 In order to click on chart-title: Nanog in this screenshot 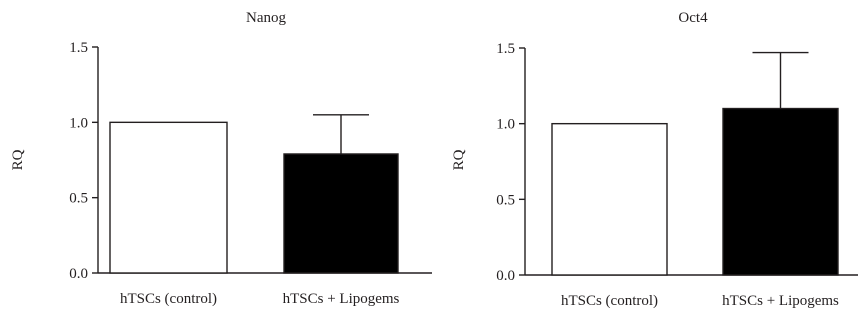, I will do `click(266, 18)`.